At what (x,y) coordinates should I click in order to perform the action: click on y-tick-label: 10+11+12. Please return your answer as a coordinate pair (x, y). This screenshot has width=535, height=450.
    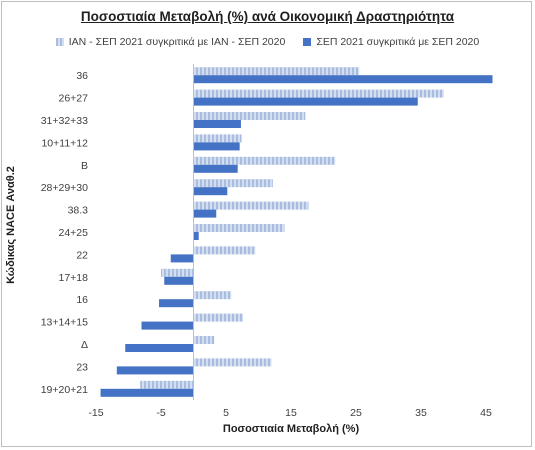
    Looking at the image, I should click on (64, 143).